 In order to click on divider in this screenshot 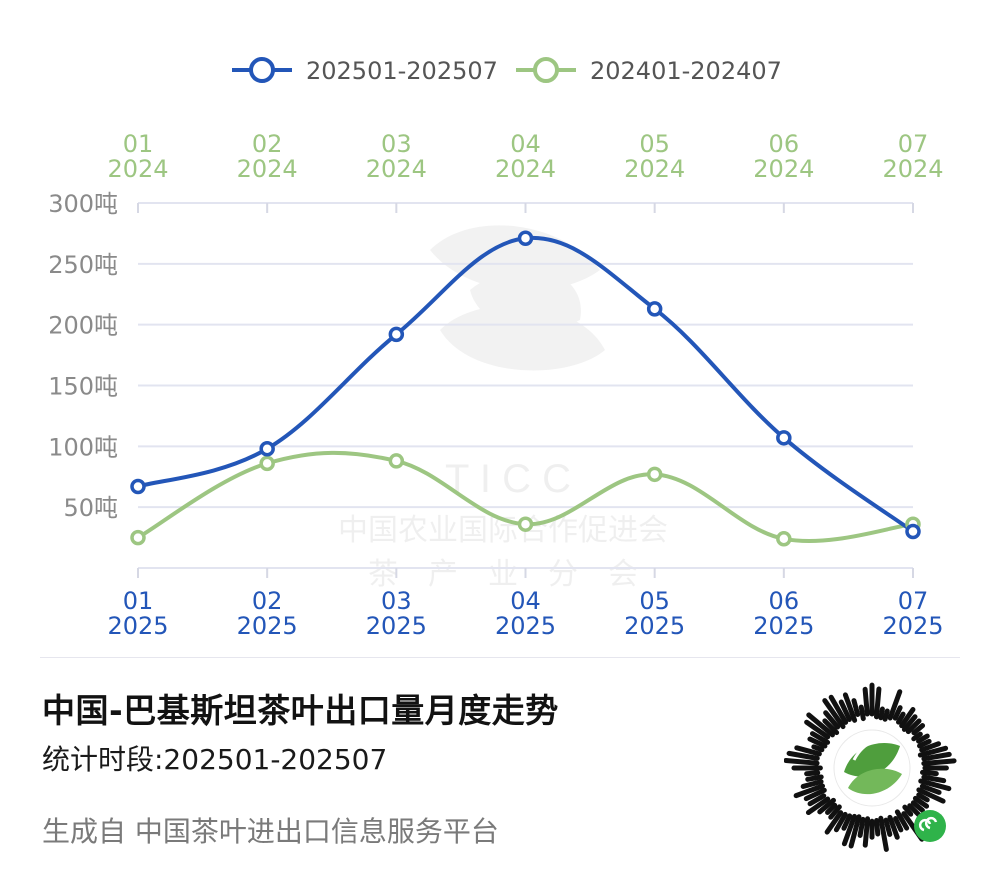, I will do `click(500, 657)`.